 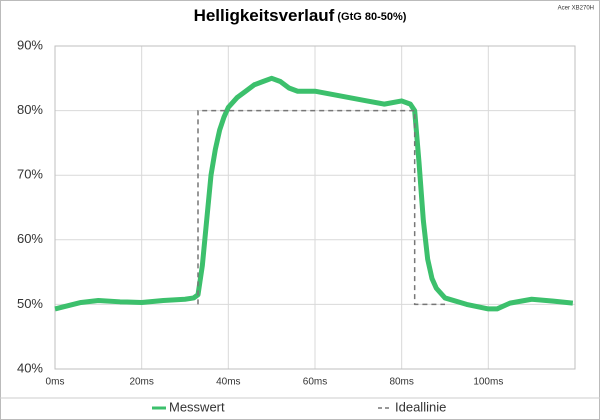 What do you see at coordinates (30, 367) in the screenshot?
I see `y-tick-label: 40%` at bounding box center [30, 367].